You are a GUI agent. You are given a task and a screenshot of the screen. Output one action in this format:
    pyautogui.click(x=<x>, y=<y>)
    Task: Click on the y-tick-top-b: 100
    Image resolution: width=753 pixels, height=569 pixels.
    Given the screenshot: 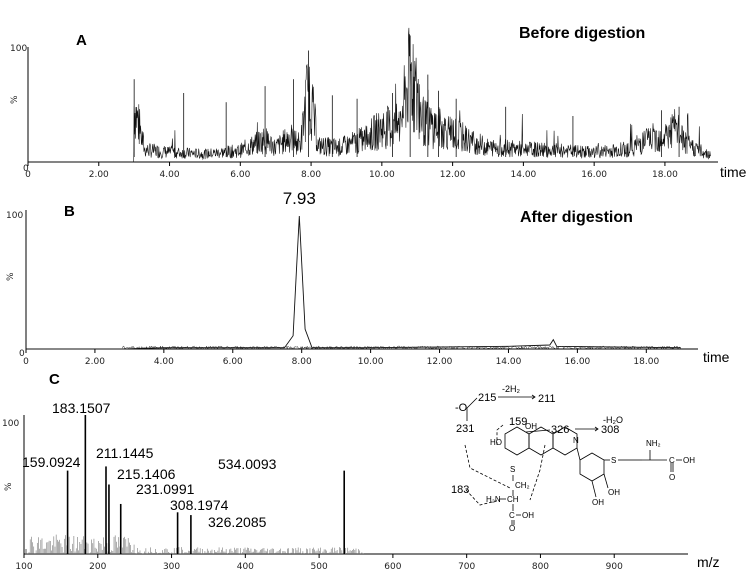 What is the action you would take?
    pyautogui.click(x=14, y=216)
    